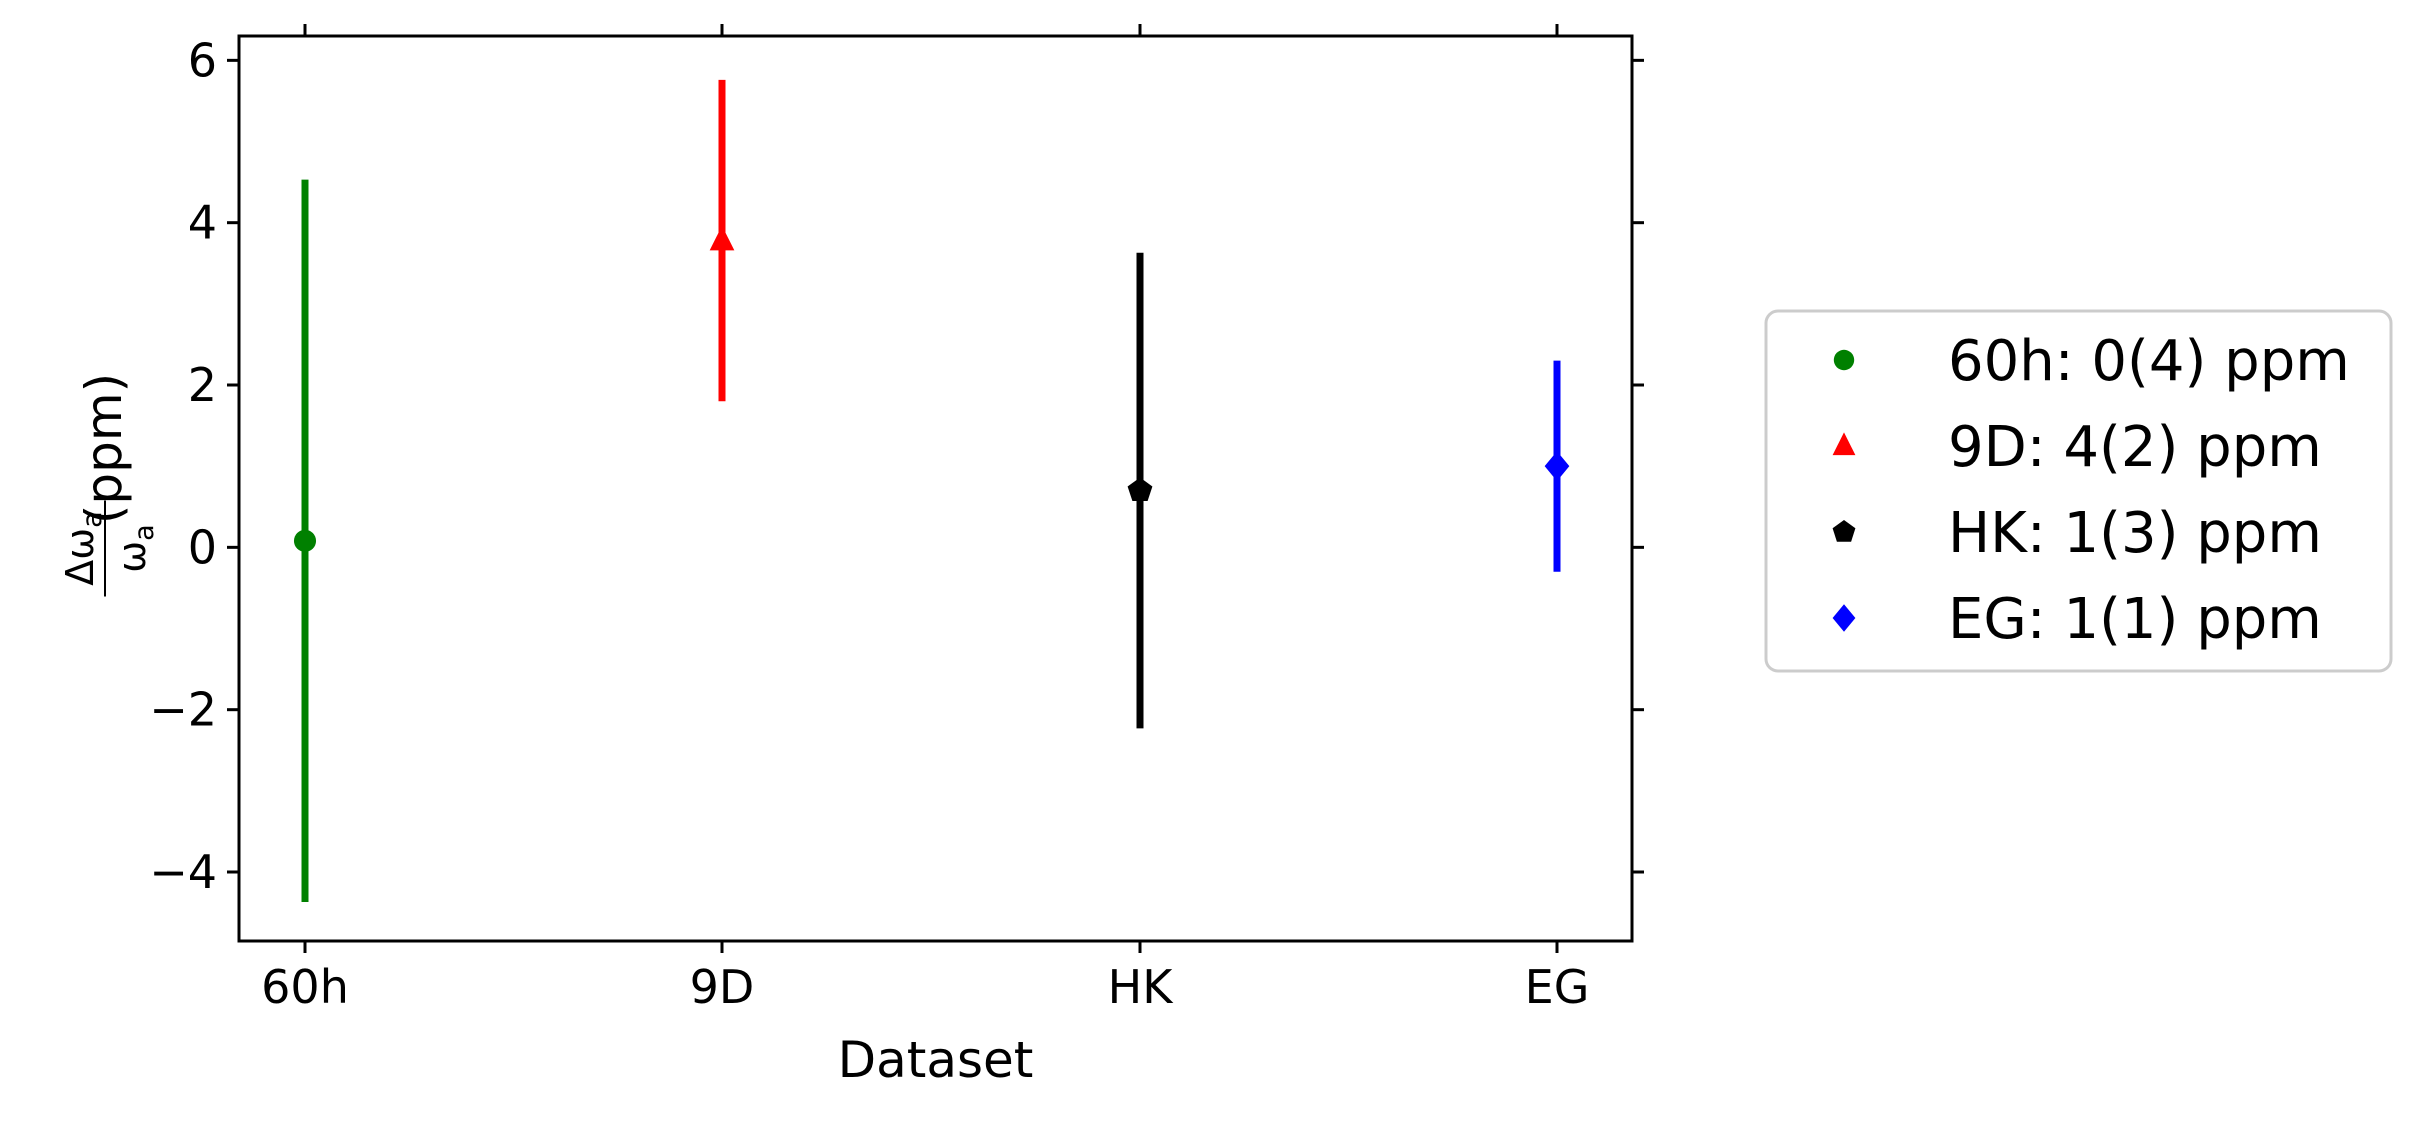 The height and width of the screenshot is (1124, 2422). What do you see at coordinates (722, 238) in the screenshot?
I see `data-point-9d` at bounding box center [722, 238].